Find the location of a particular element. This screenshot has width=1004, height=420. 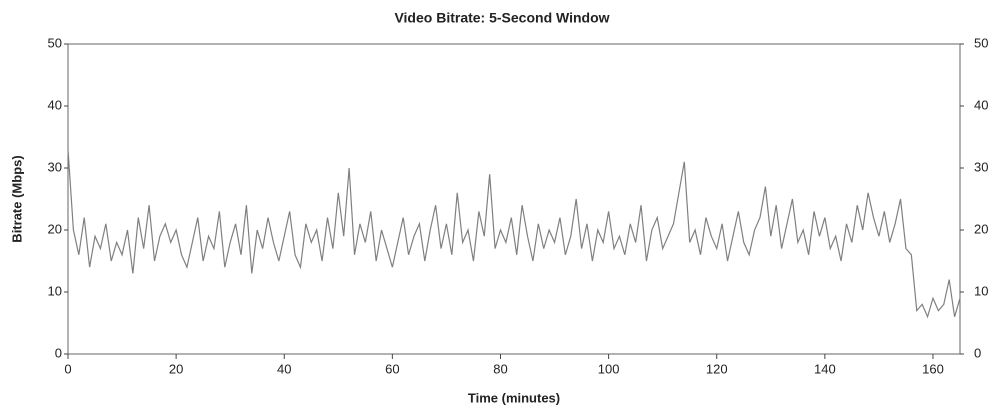

x-axis-label: Time (minutes) is located at coordinates (514, 397).